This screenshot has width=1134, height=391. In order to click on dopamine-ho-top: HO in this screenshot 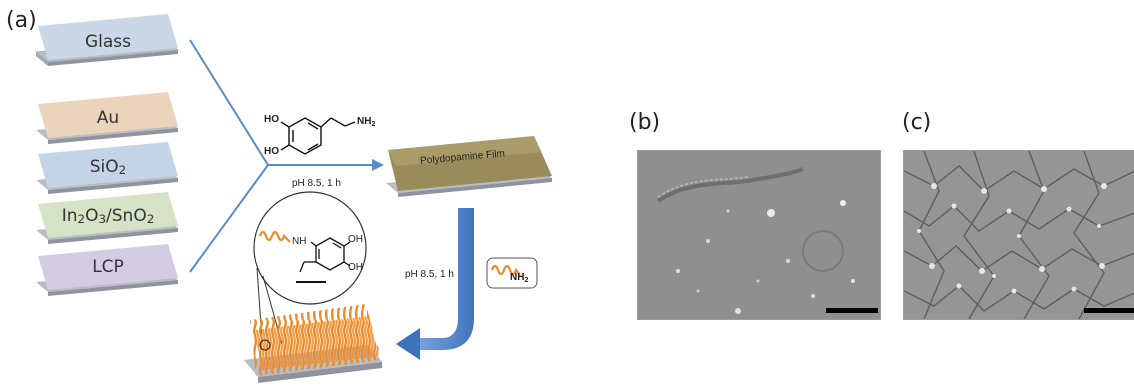, I will do `click(271, 119)`.